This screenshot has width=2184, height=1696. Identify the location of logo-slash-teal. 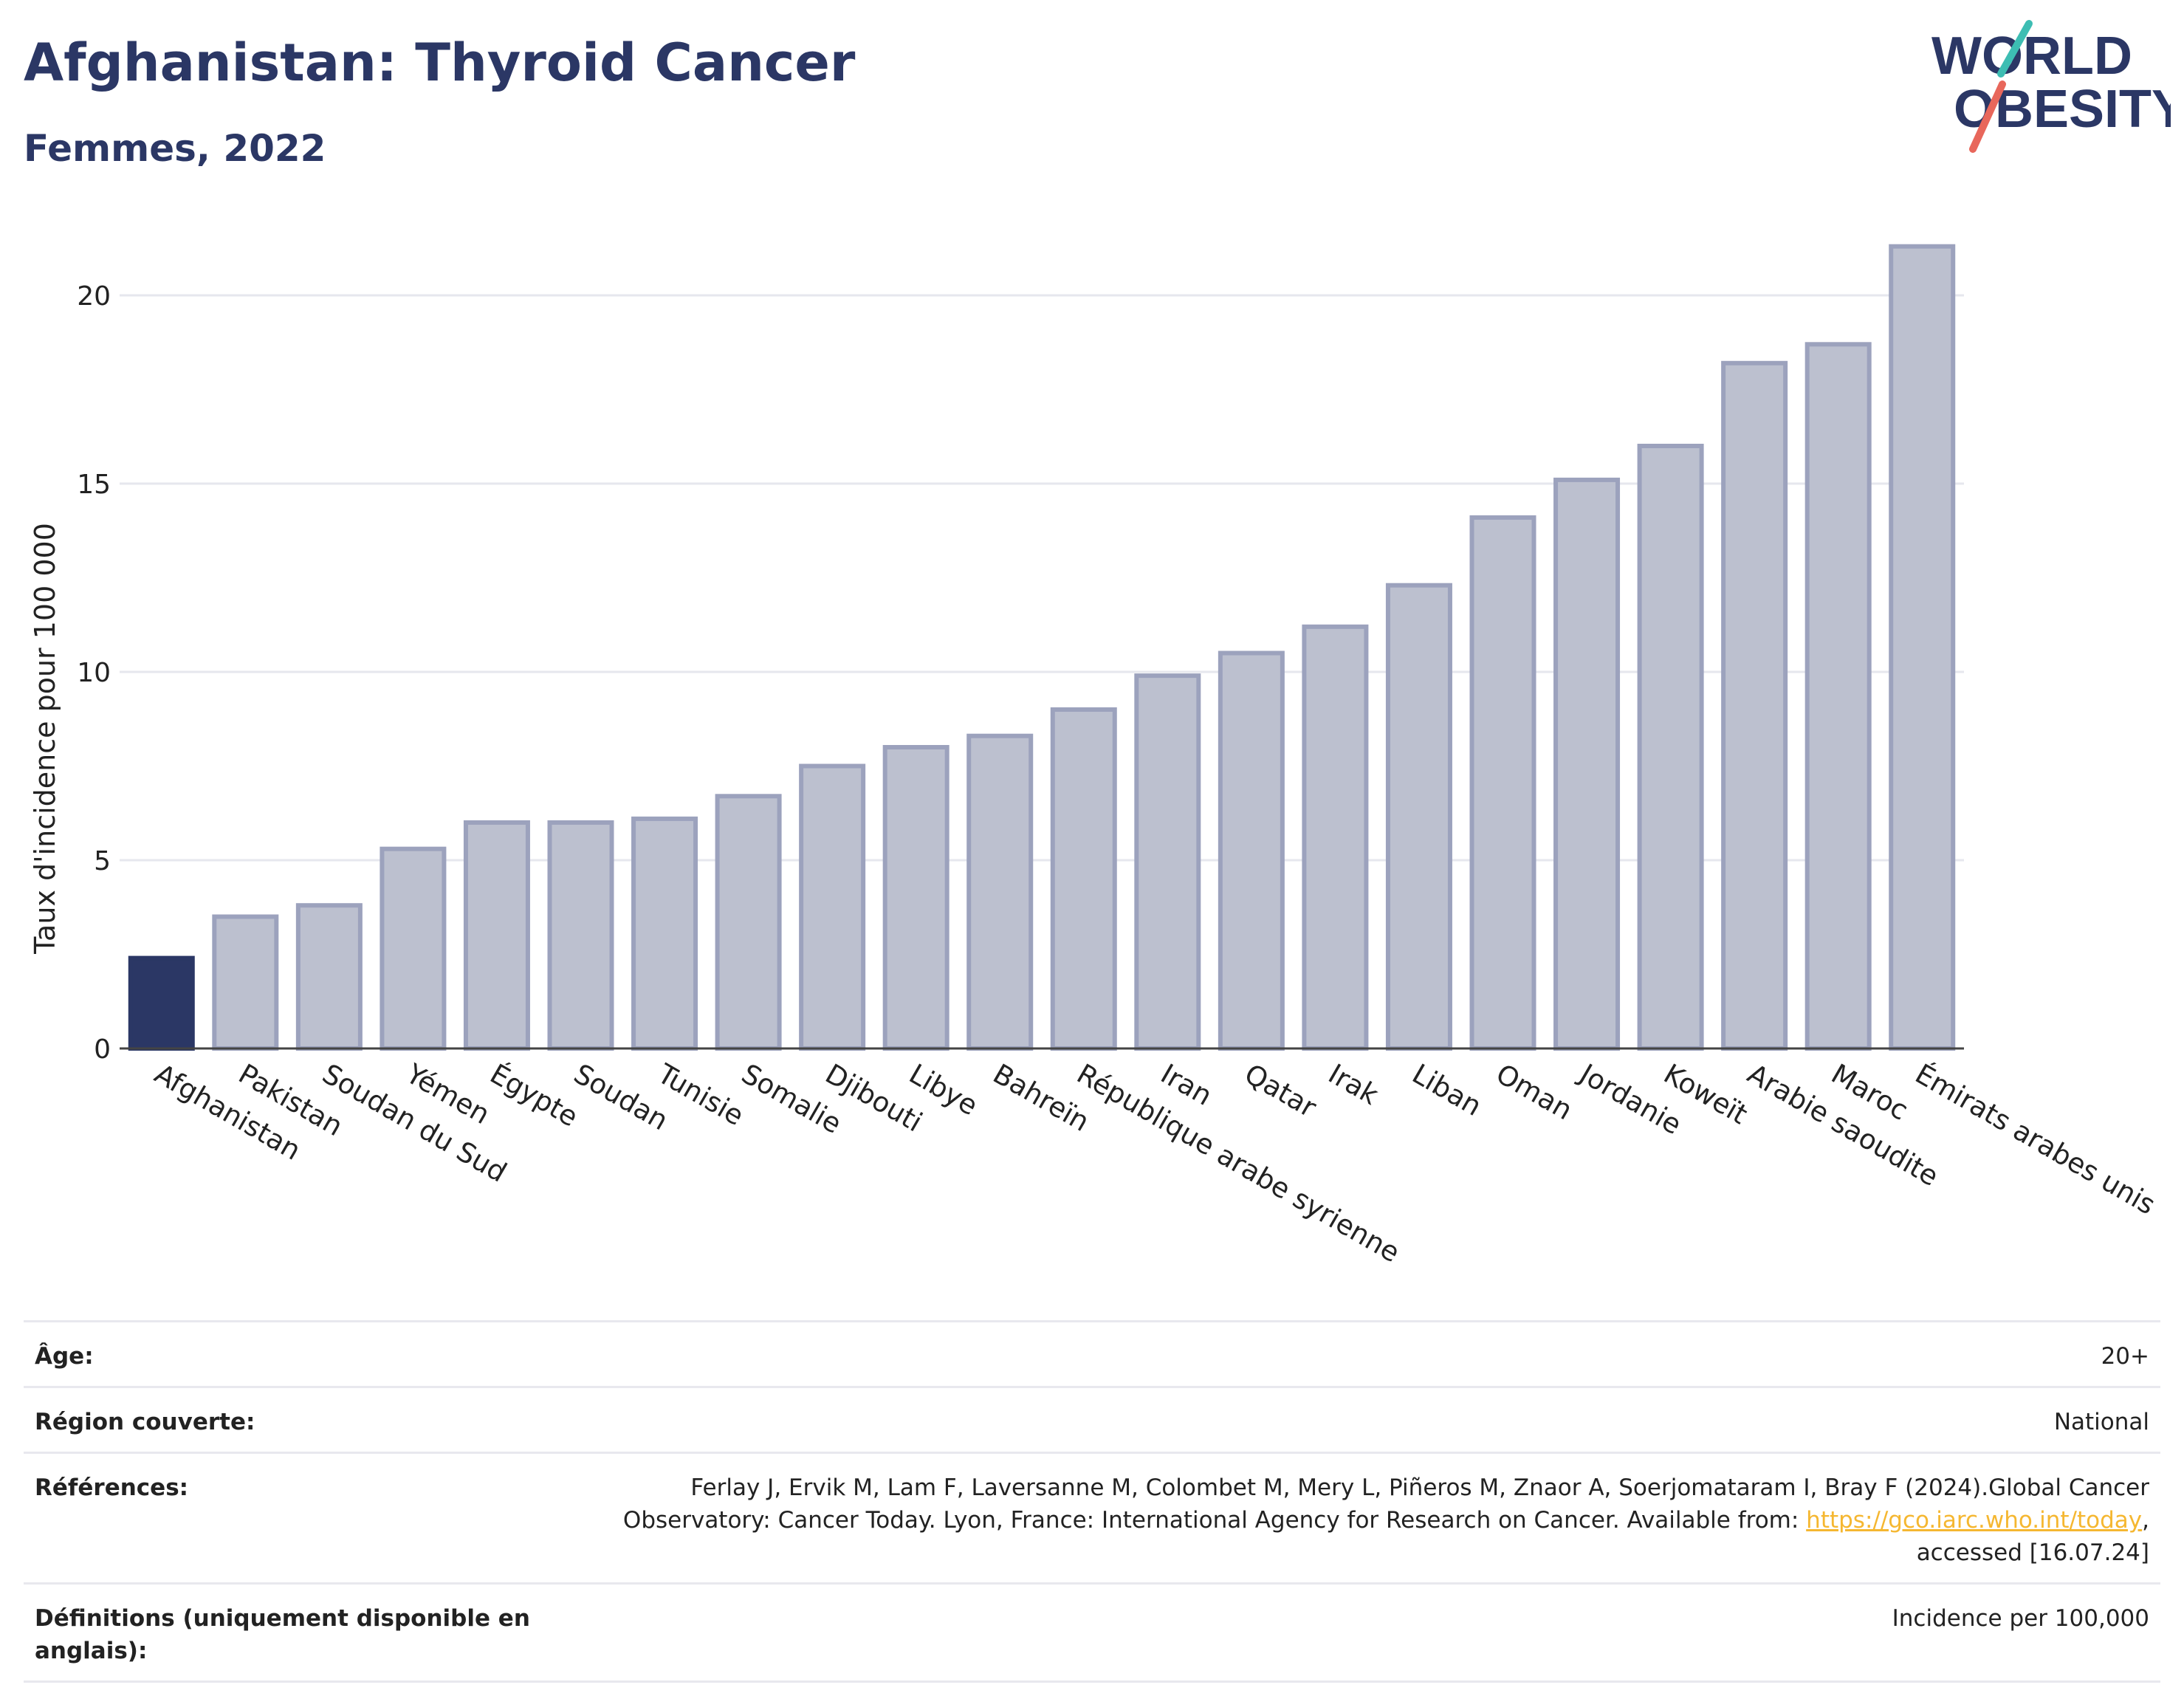
(2015, 49).